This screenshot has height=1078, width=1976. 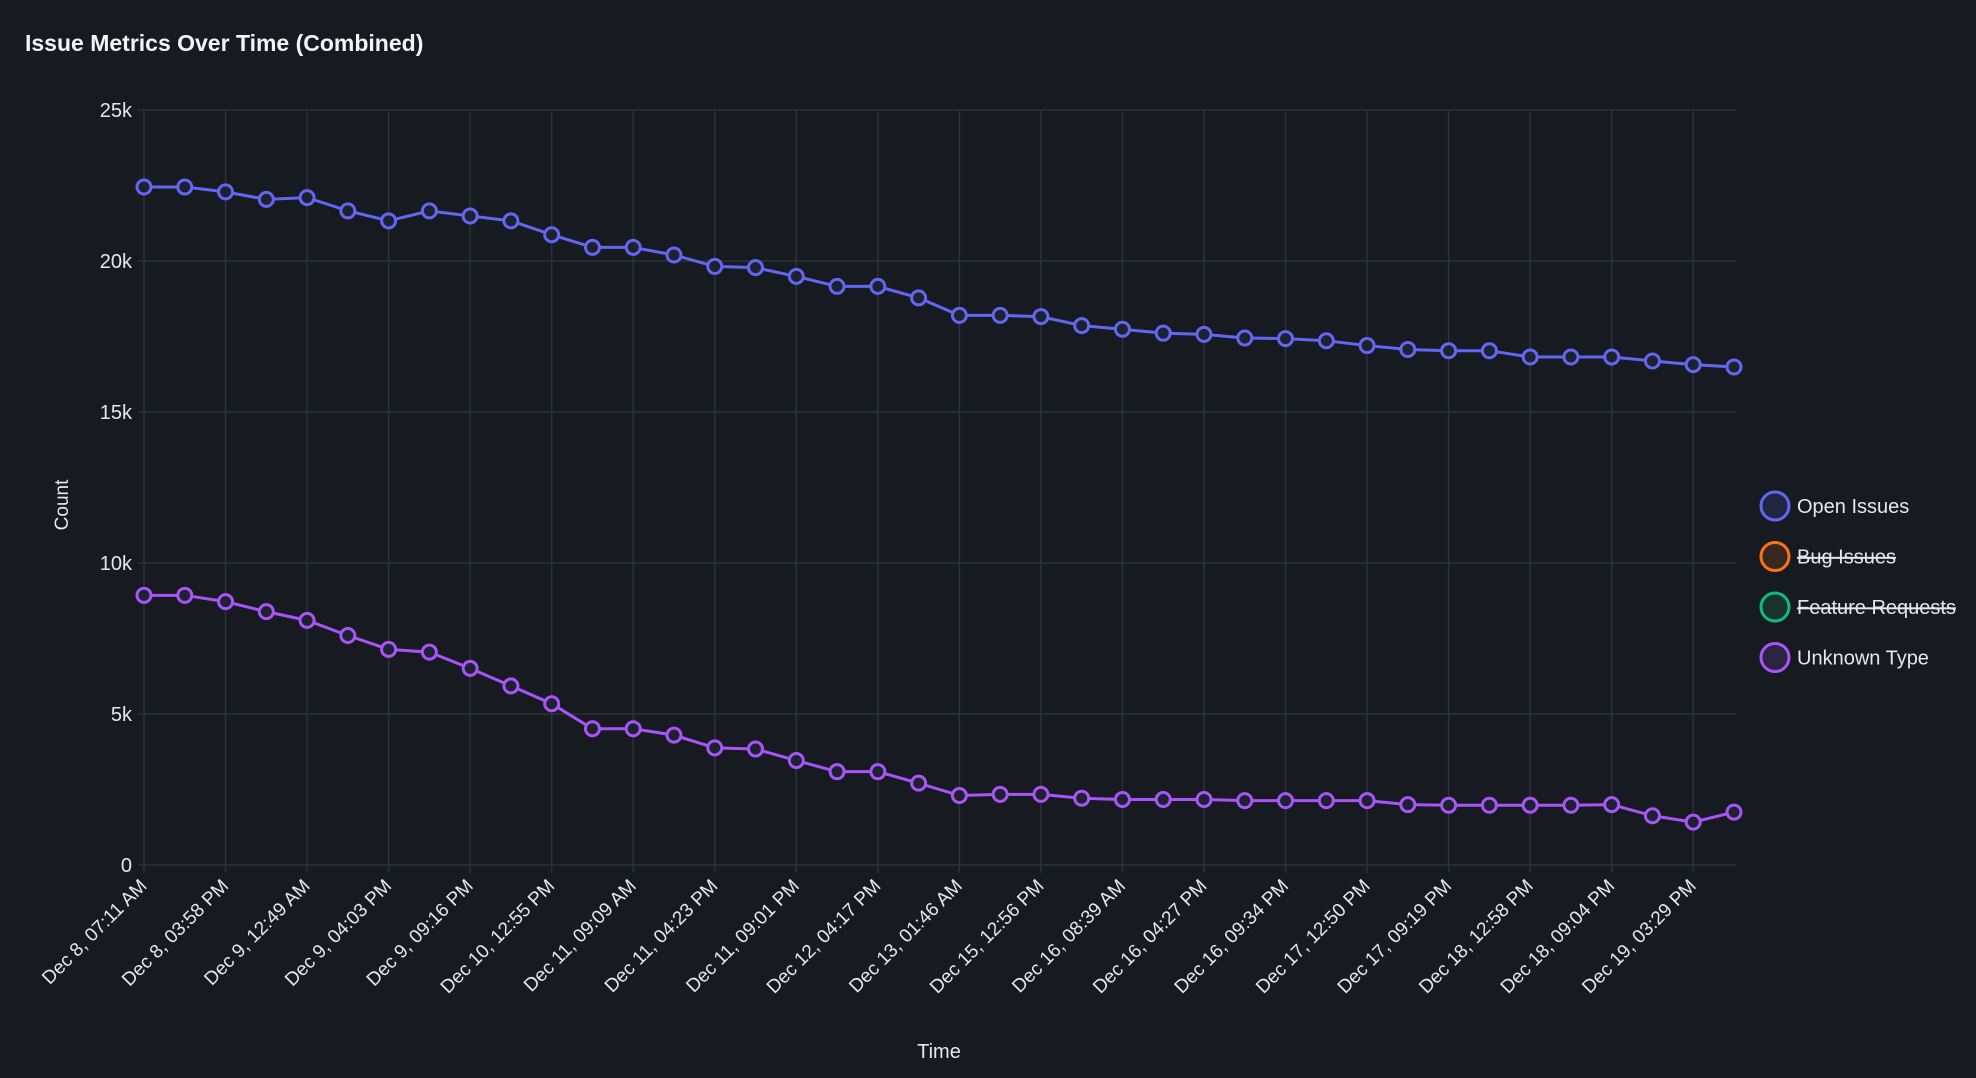 I want to click on y-axis-label: Count, so click(x=62, y=504).